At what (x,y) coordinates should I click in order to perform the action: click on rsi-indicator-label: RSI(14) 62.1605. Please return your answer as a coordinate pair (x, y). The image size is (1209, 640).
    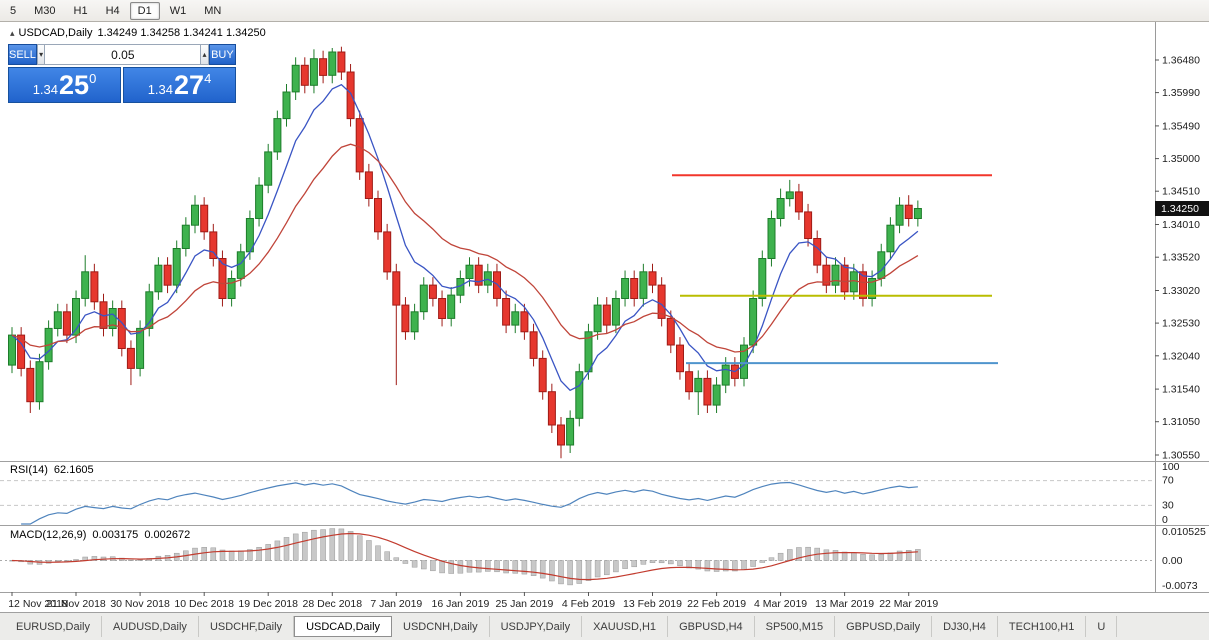
    Looking at the image, I should click on (52, 470).